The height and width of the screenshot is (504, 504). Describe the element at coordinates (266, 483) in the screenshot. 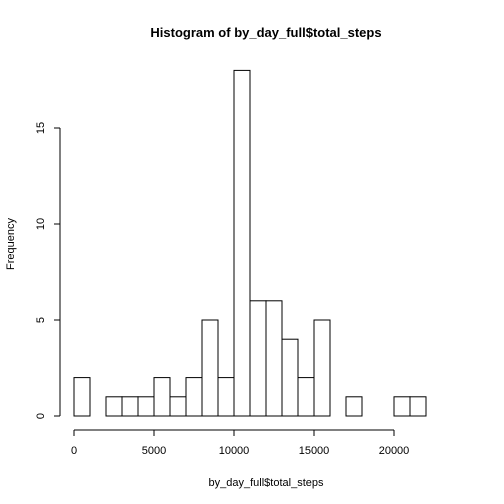

I see `x-axis-label: by_day_full$total_steps` at that location.